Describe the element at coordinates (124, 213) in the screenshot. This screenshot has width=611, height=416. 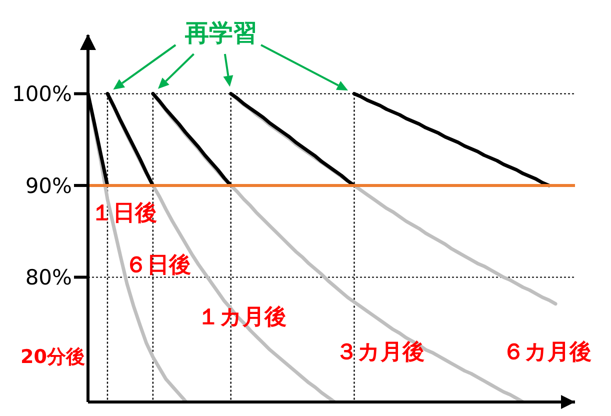
I see `annotation: １日後` at that location.